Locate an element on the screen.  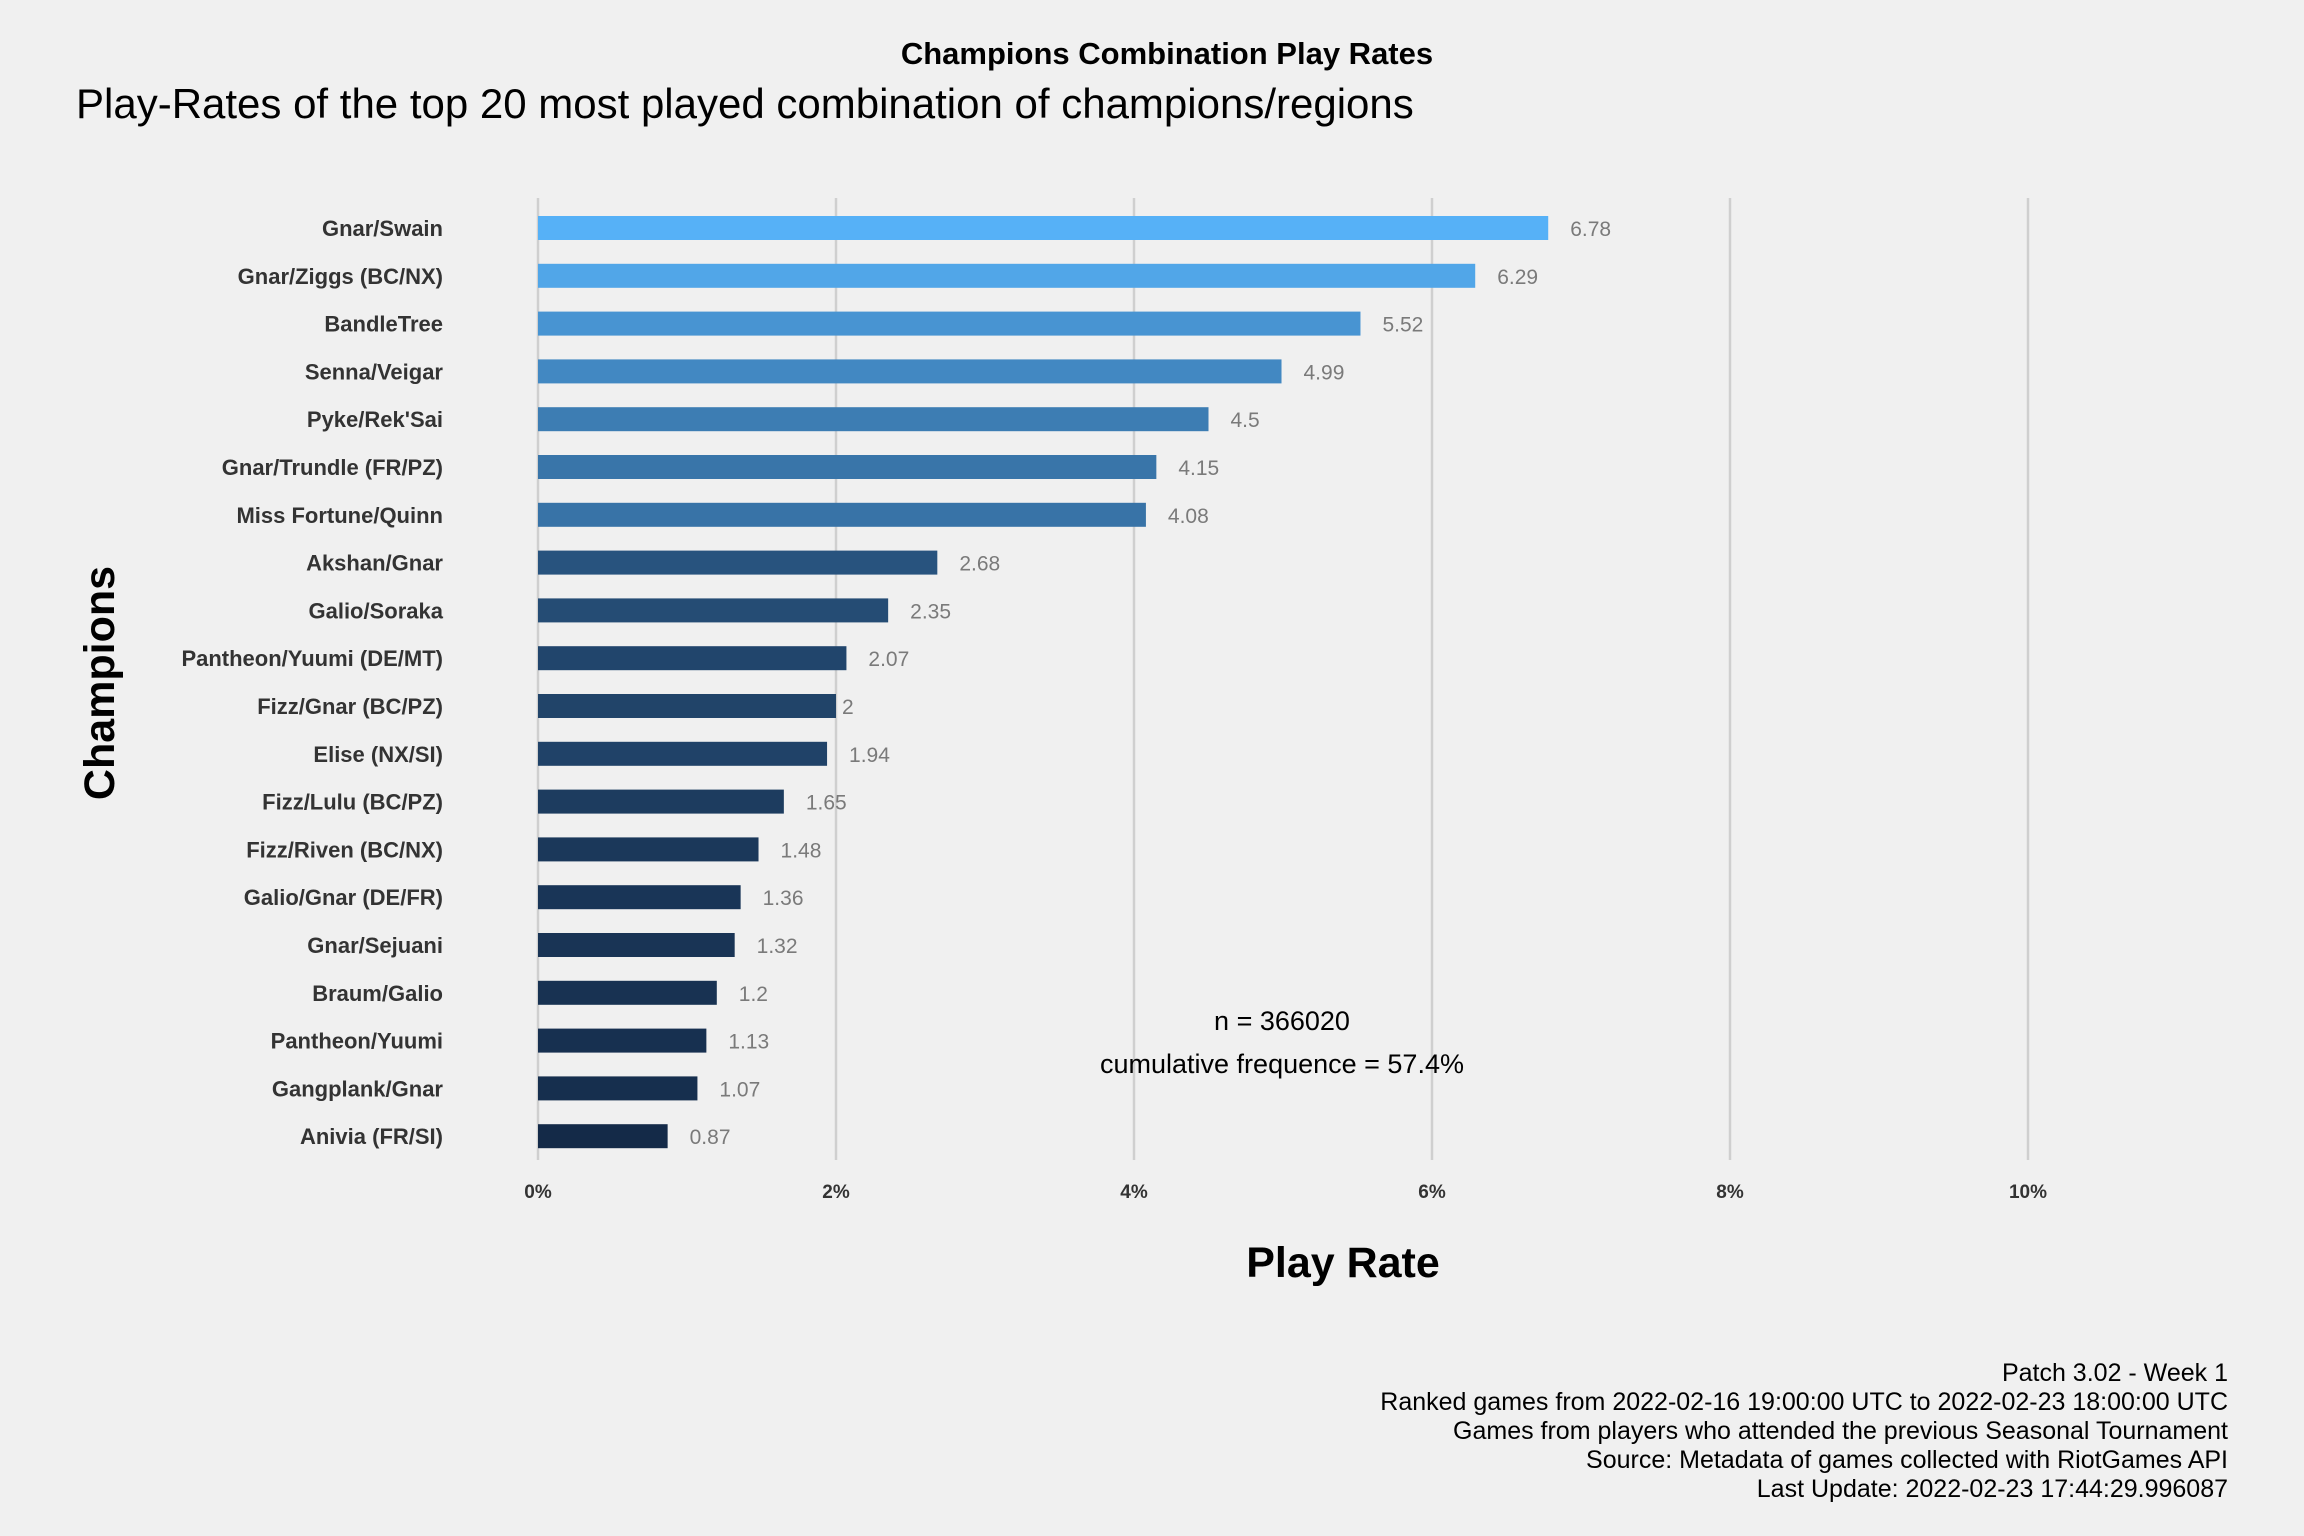
value-label: 1.36 is located at coordinates (783, 898).